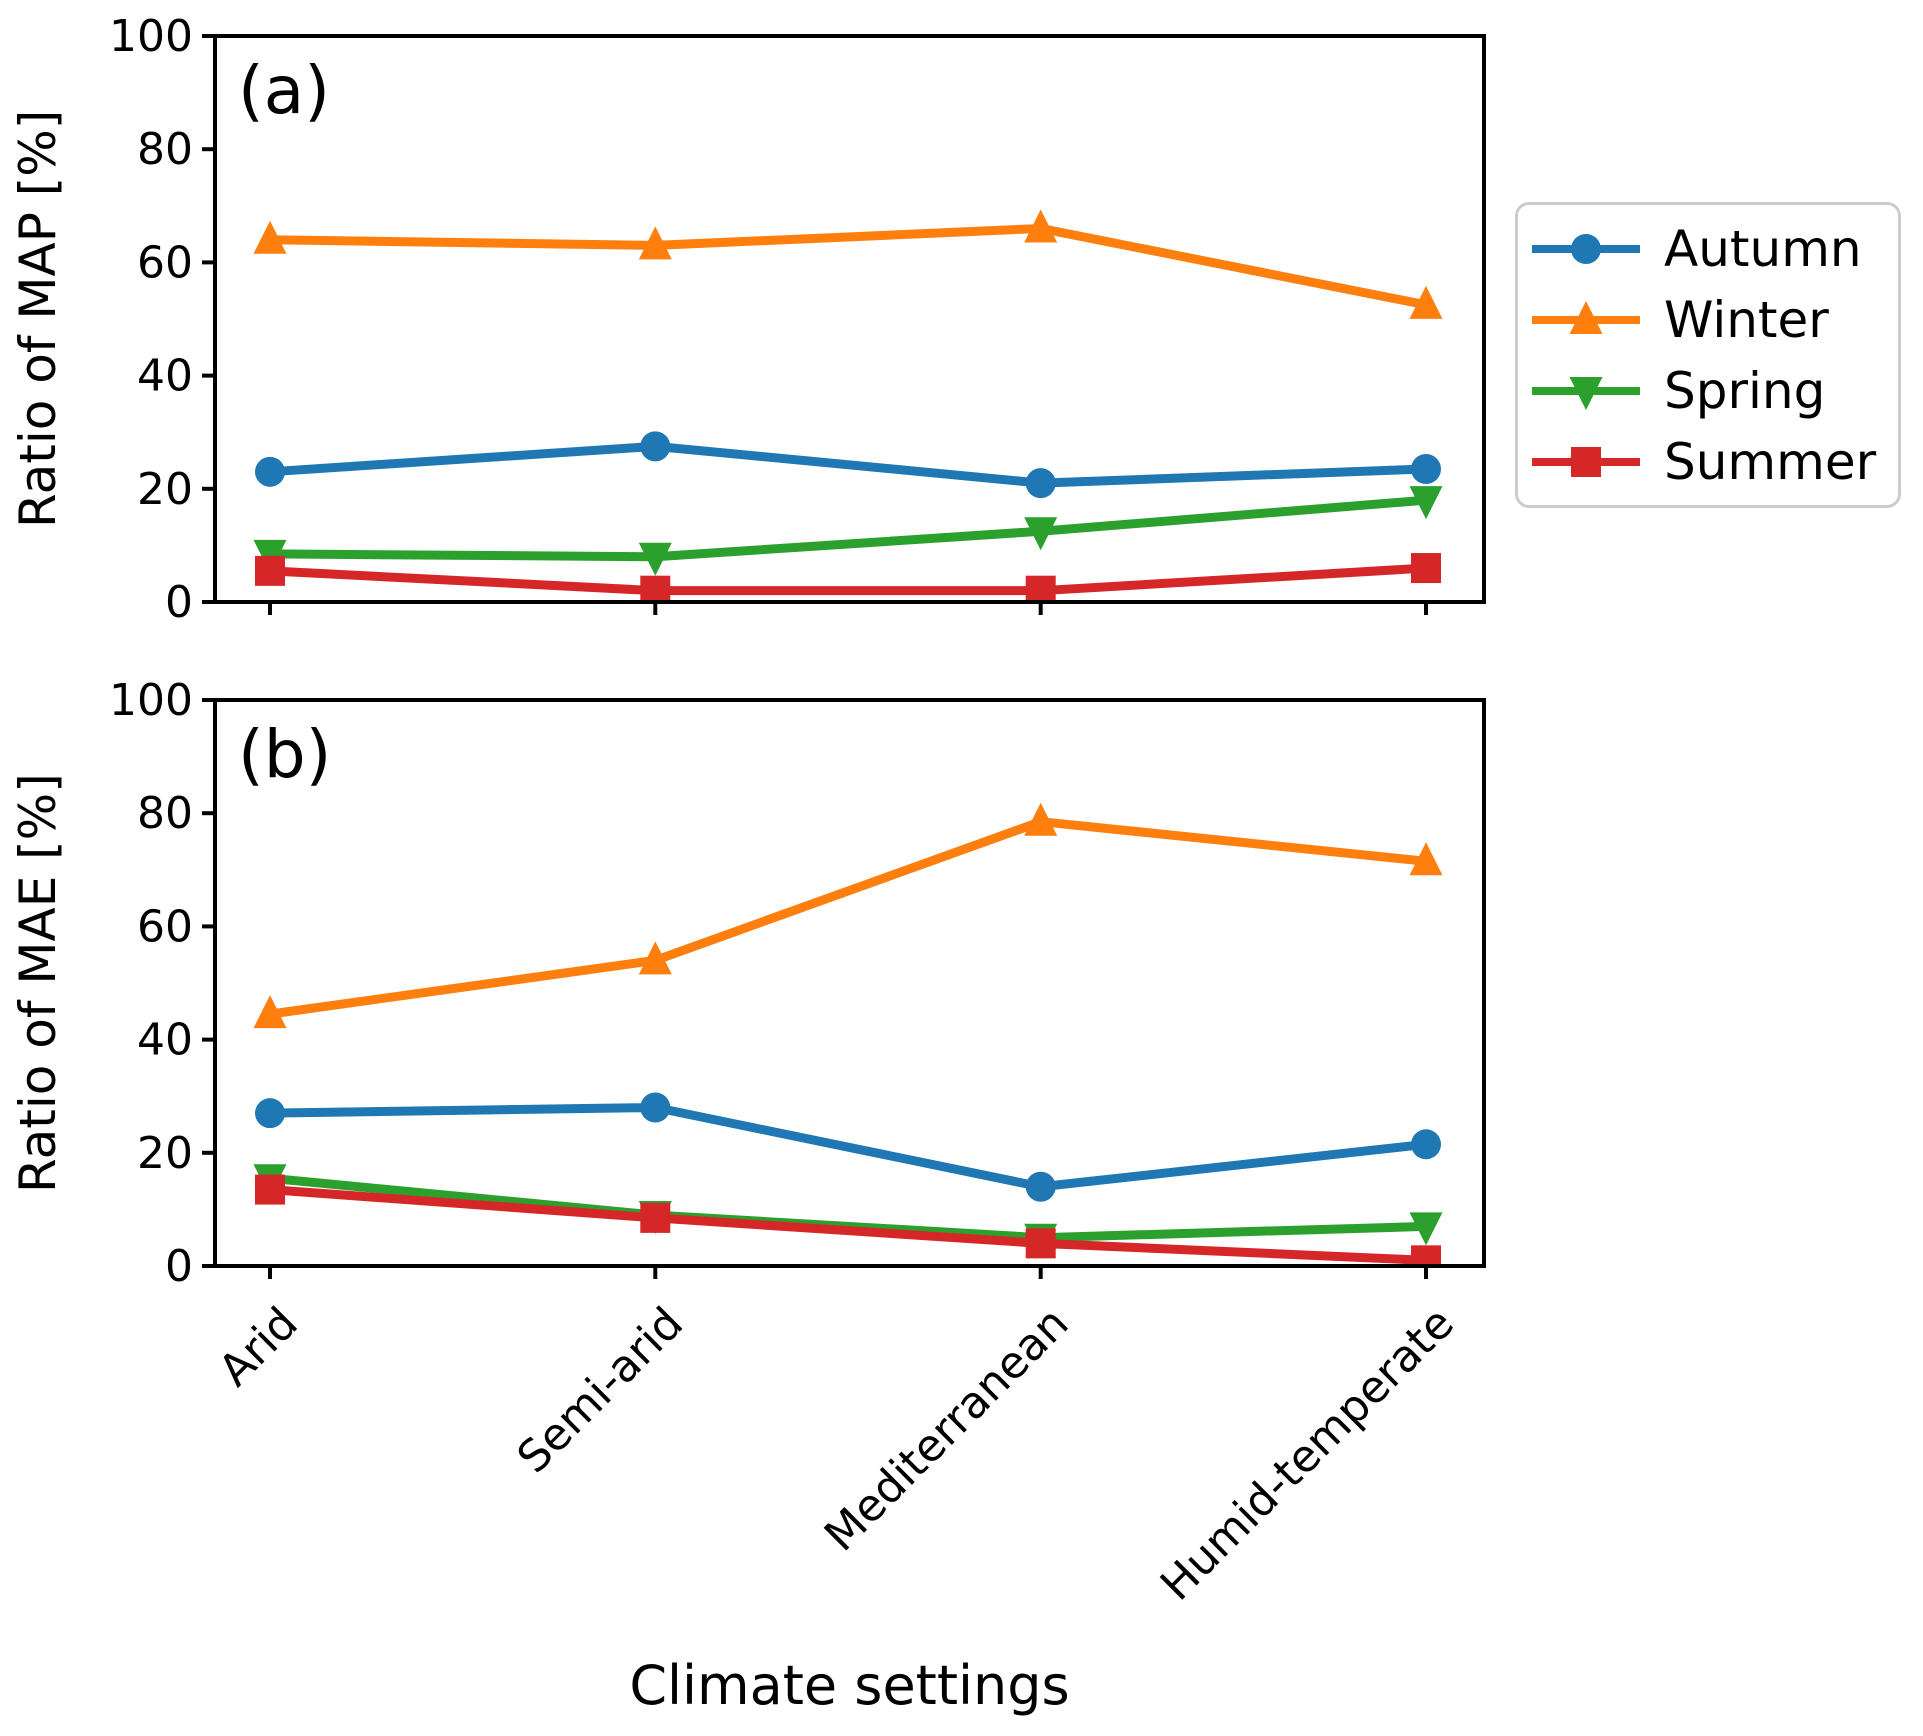  I want to click on panel-a-series, so click(848, 405).